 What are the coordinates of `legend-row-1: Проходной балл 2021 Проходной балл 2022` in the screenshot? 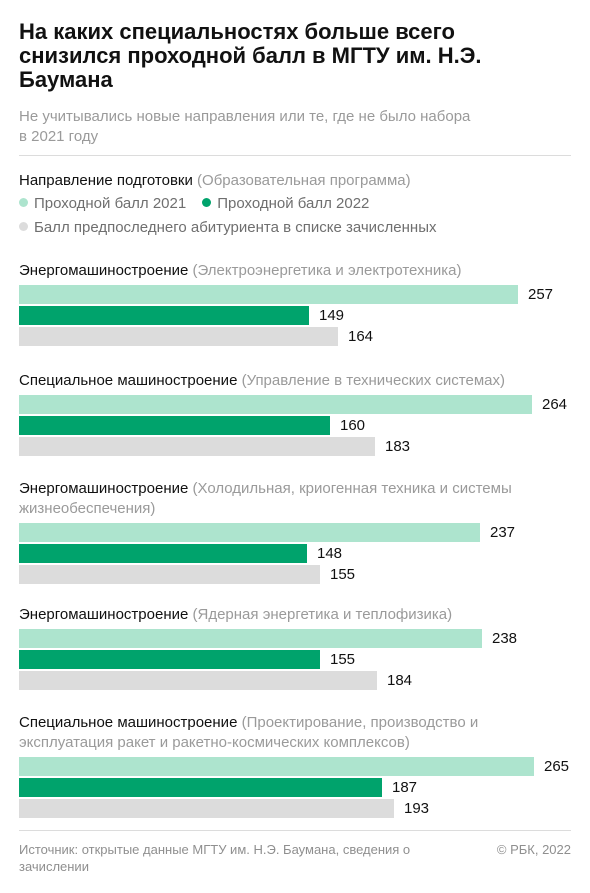 It's located at (194, 204).